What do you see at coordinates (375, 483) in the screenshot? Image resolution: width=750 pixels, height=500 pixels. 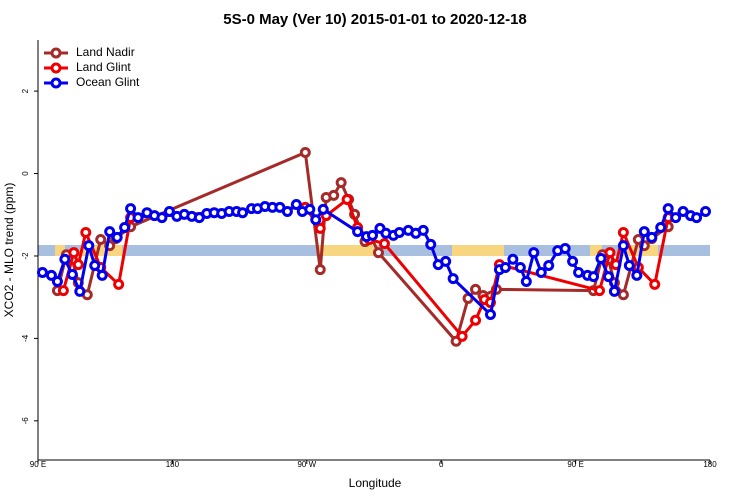 I see `x-axis-label: Longitude` at bounding box center [375, 483].